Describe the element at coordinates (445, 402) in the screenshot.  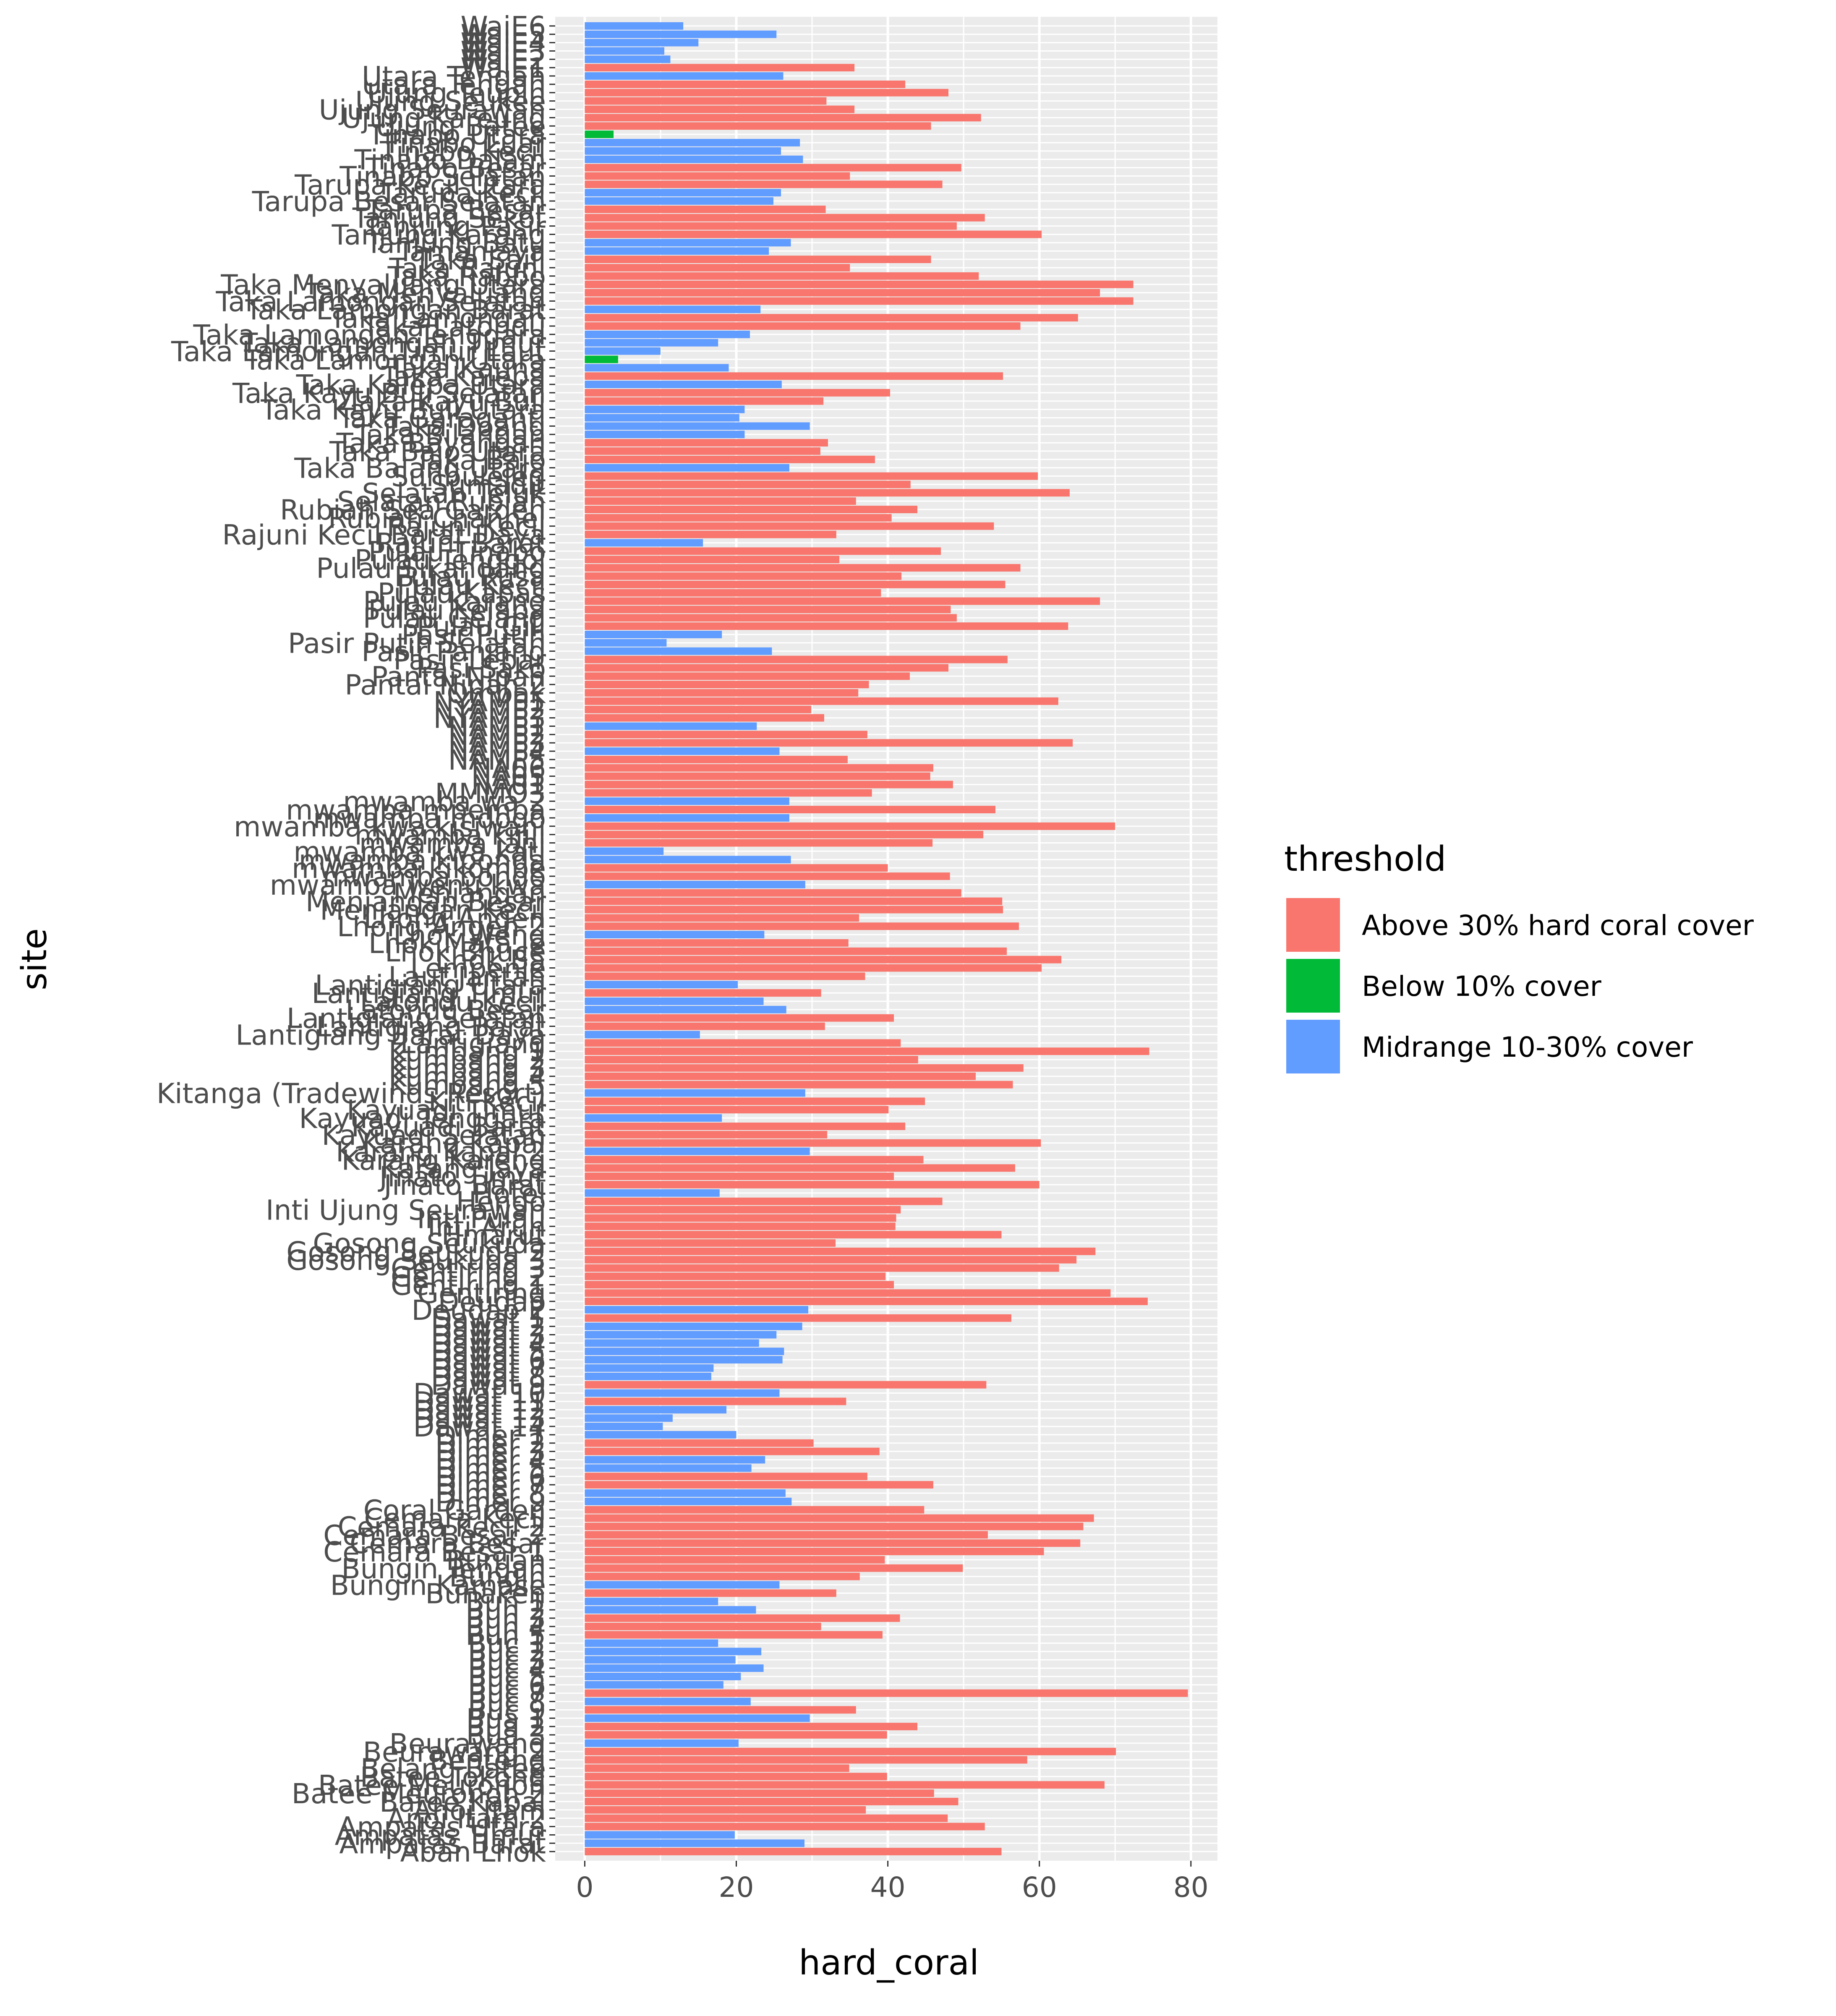
I see `y-tick-label: Taka Kayu Buli` at that location.